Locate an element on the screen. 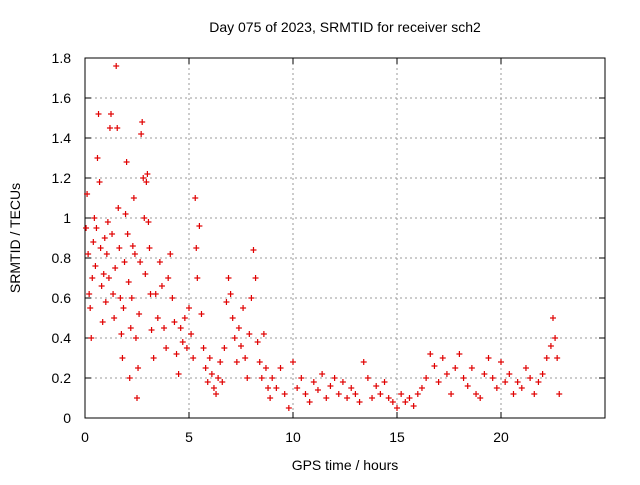 The image size is (640, 485). y-tick-label: 0.4 is located at coordinates (62, 338).